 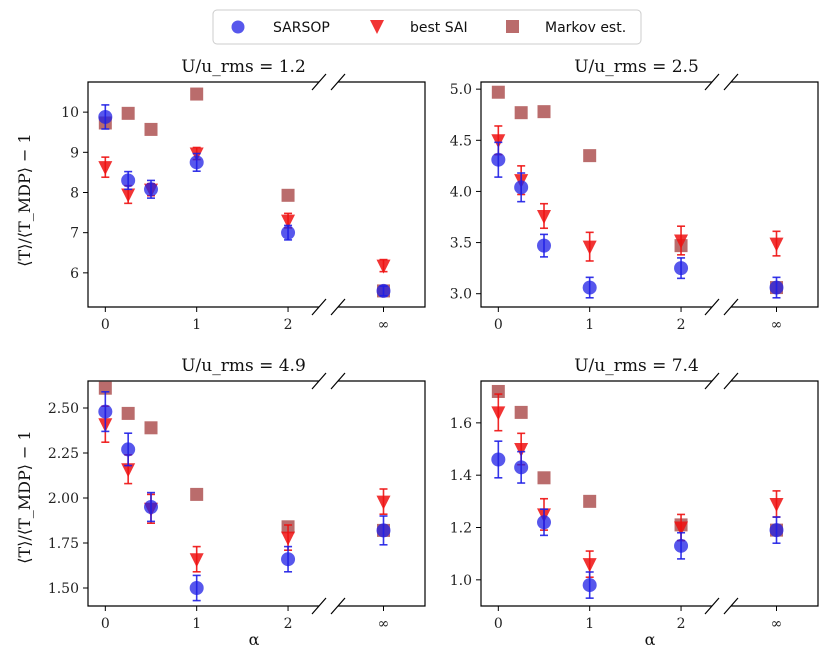 What do you see at coordinates (461, 529) in the screenshot?
I see `y-tick-label: 1.2` at bounding box center [461, 529].